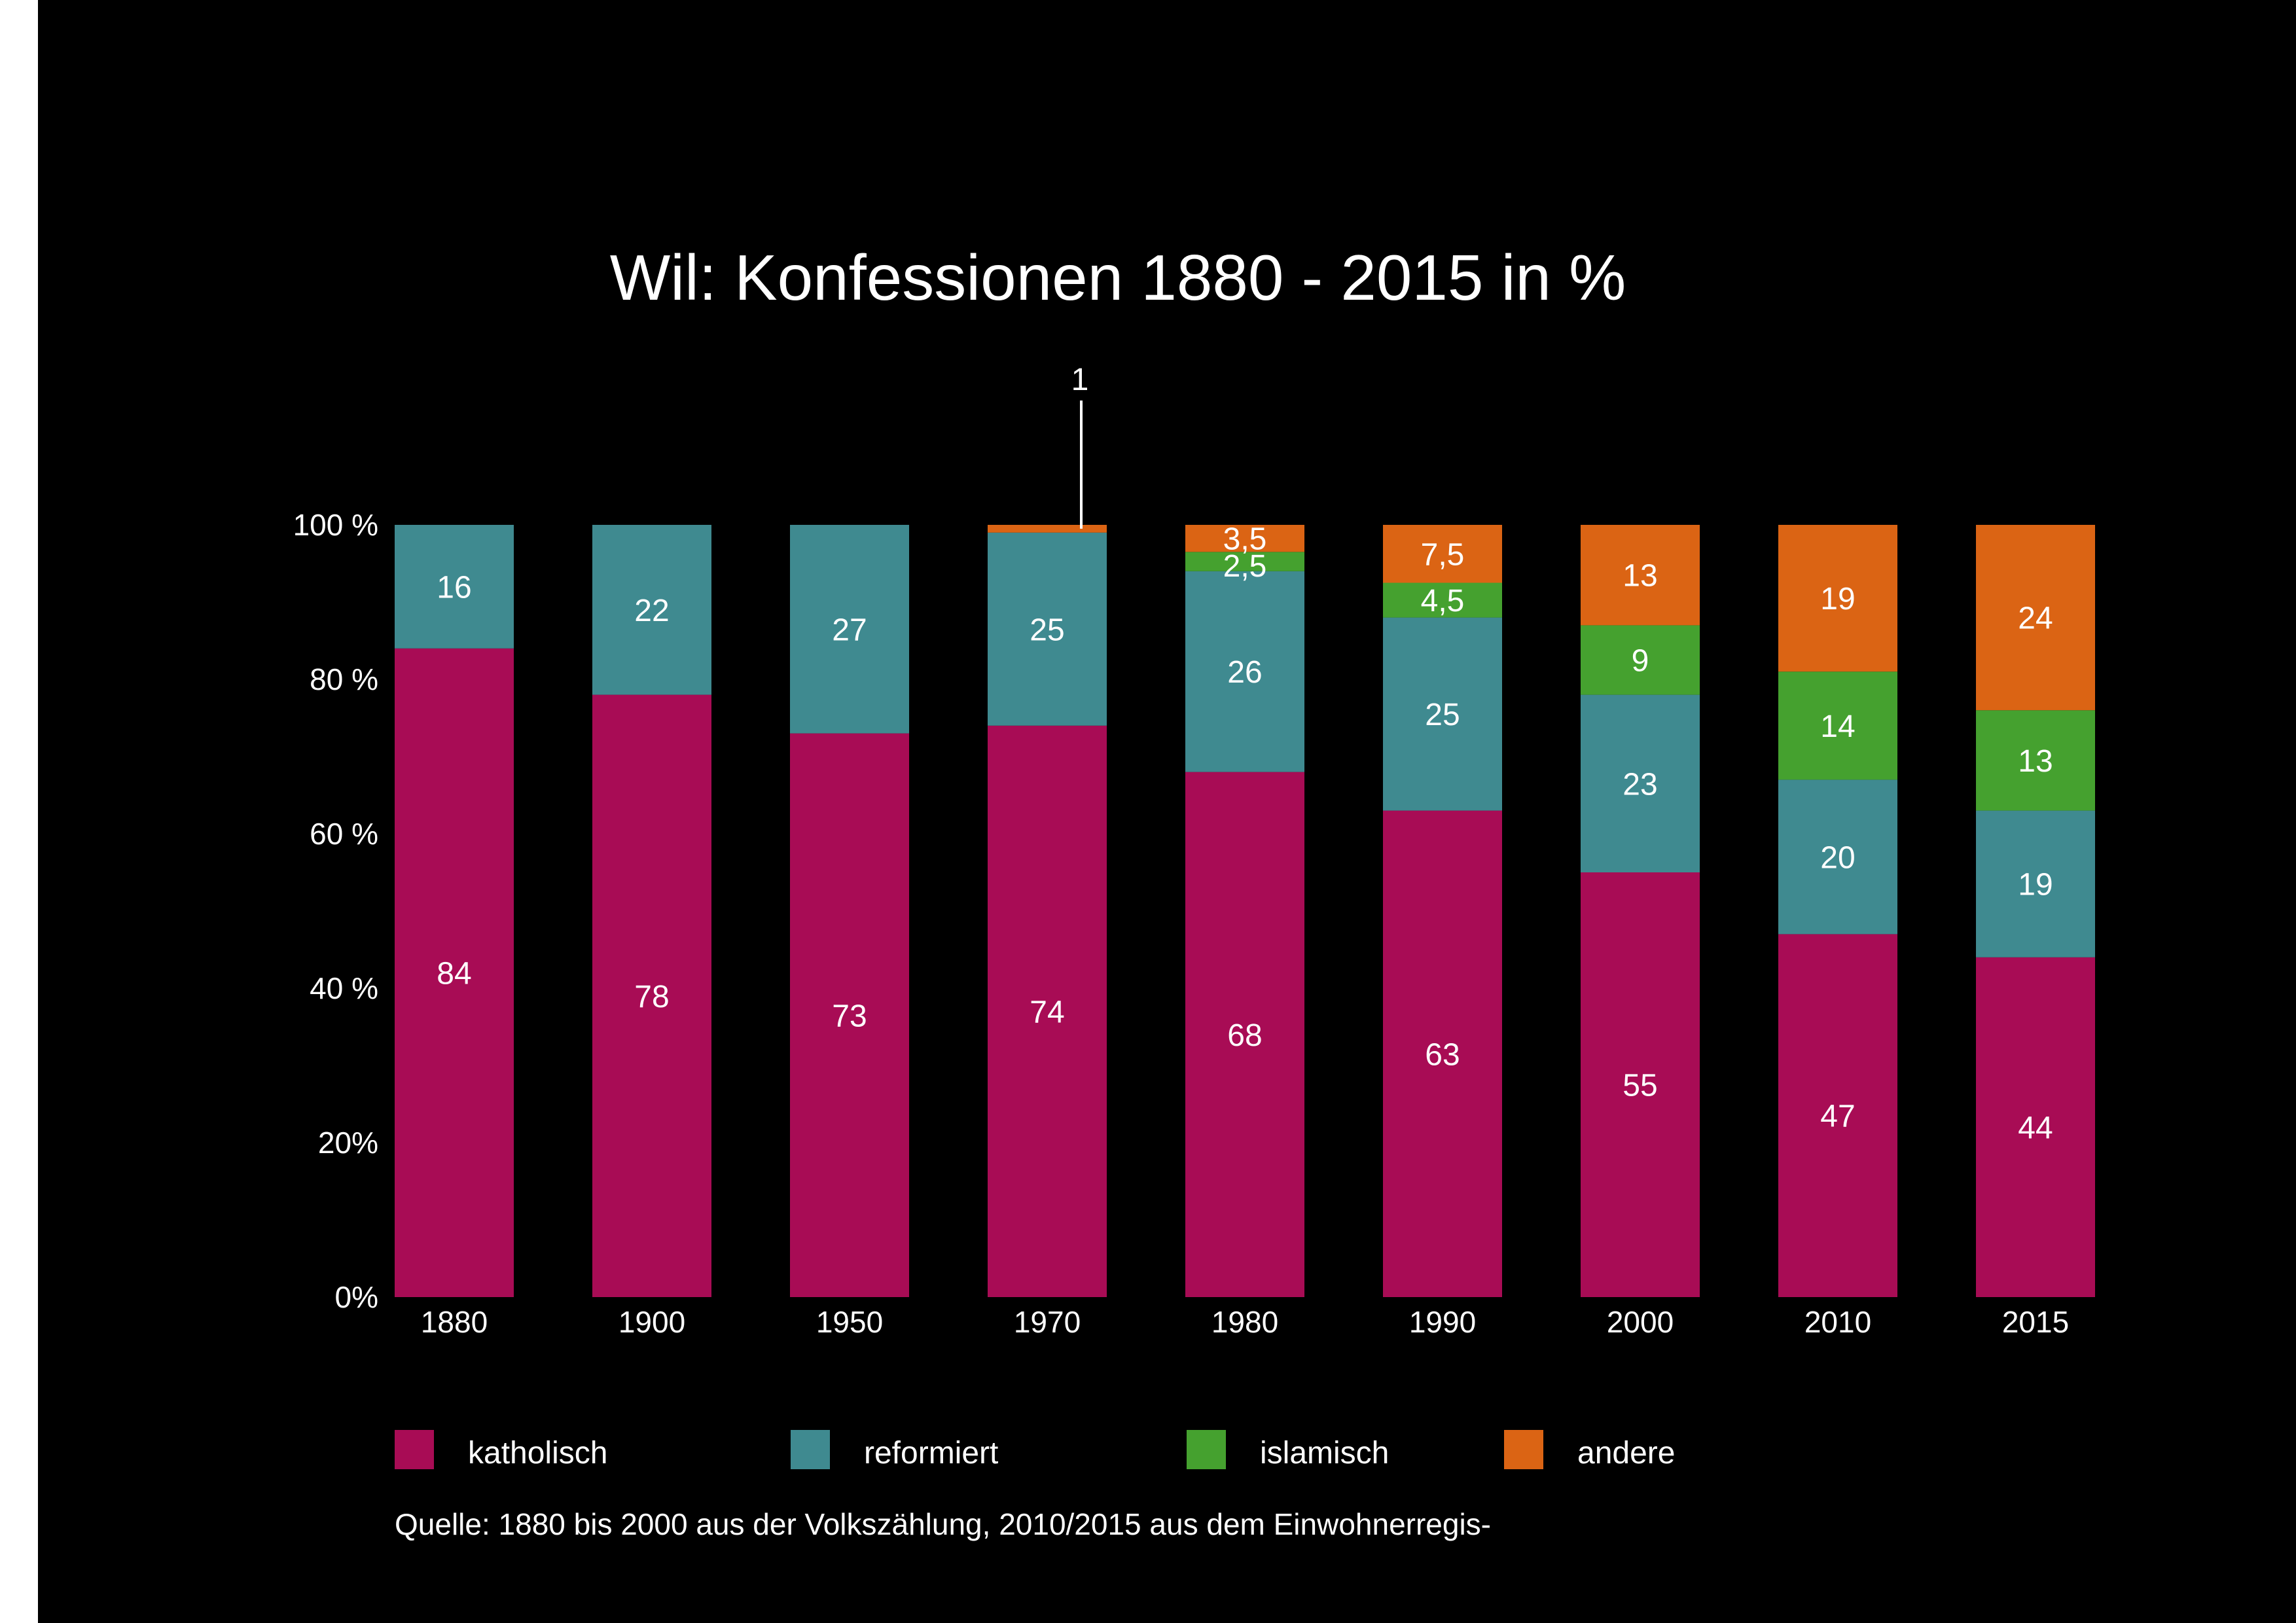  I want to click on value-label-reformiert-1950: 27, so click(849, 630).